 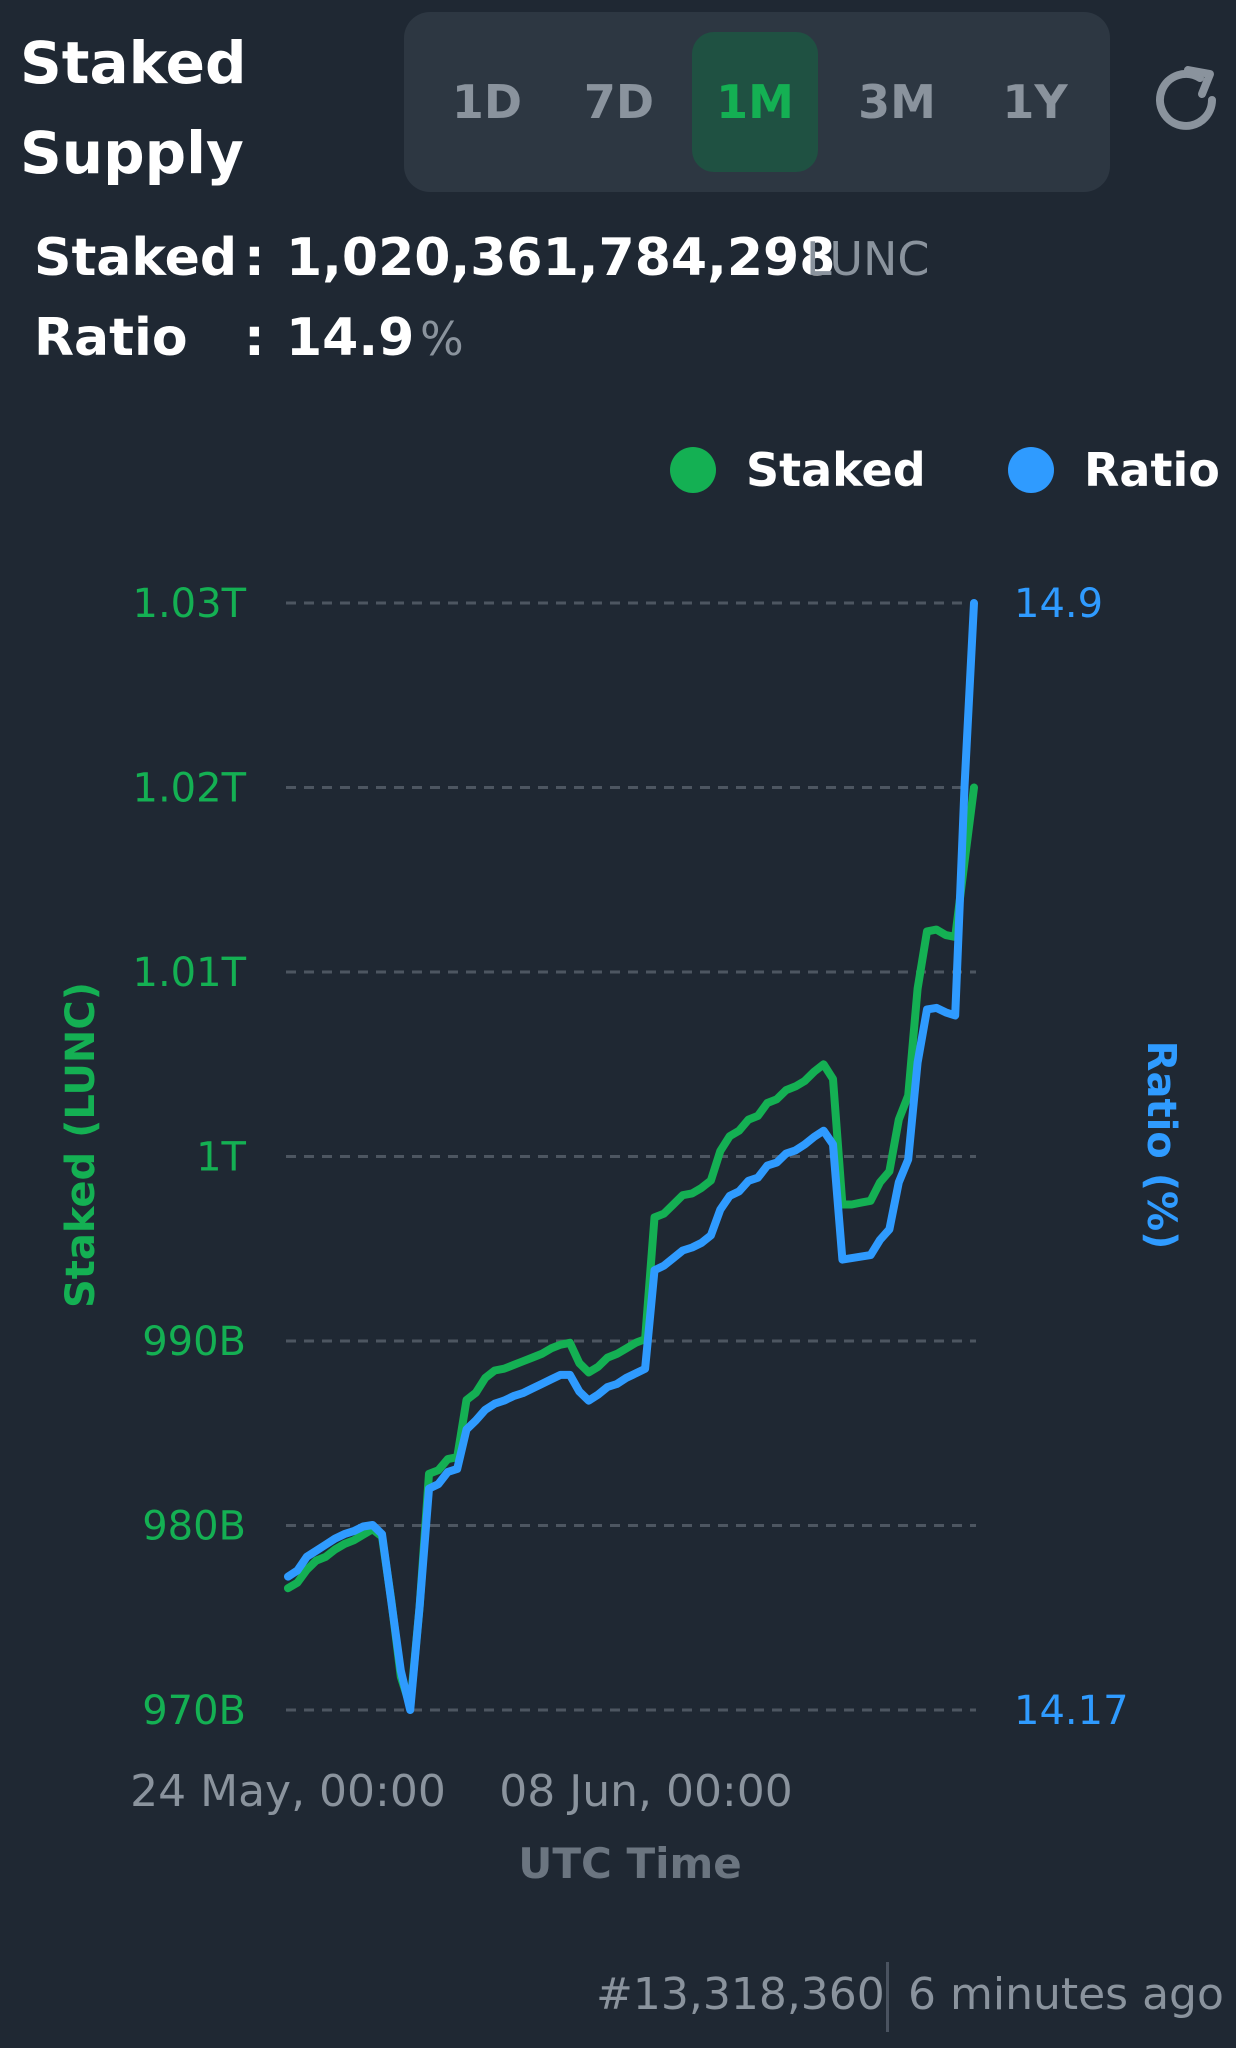 What do you see at coordinates (619, 102) in the screenshot?
I see `range-7d-button: 7D` at bounding box center [619, 102].